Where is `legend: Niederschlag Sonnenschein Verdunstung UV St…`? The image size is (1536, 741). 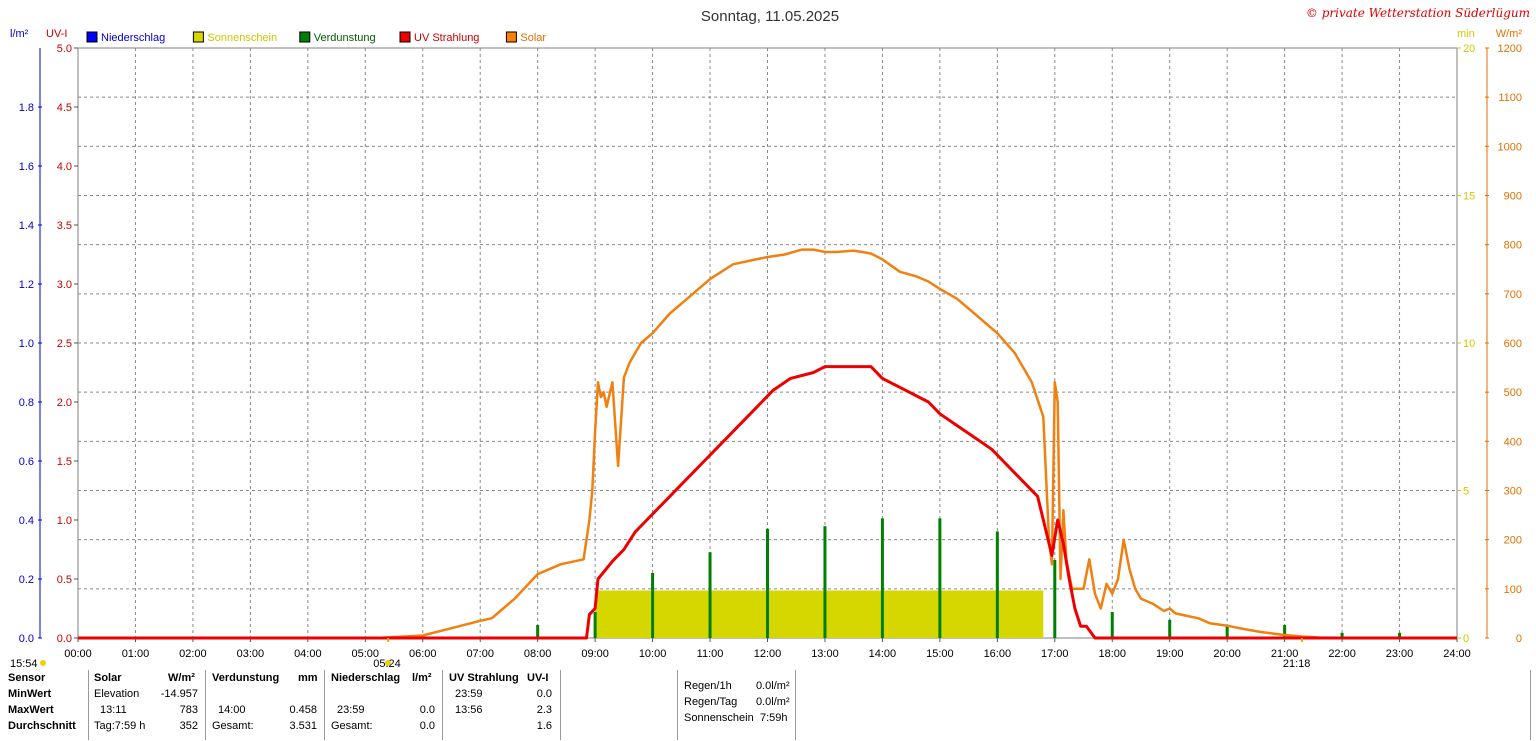
legend: Niederschlag Sonnenschein Verdunstung UV St… is located at coordinates (316, 37).